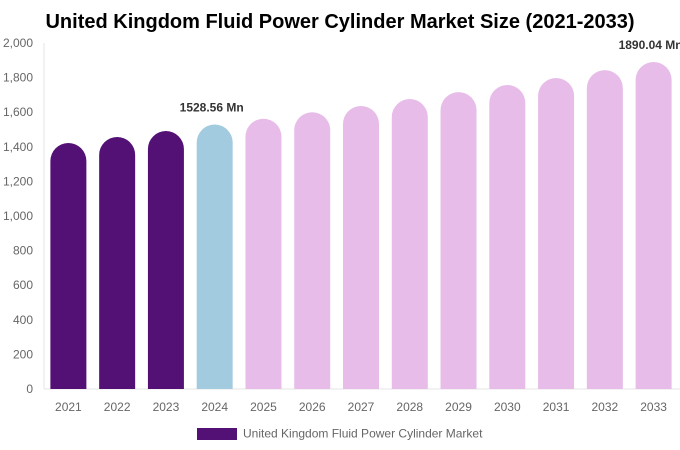 The image size is (680, 450). I want to click on bar-2021, so click(68, 266).